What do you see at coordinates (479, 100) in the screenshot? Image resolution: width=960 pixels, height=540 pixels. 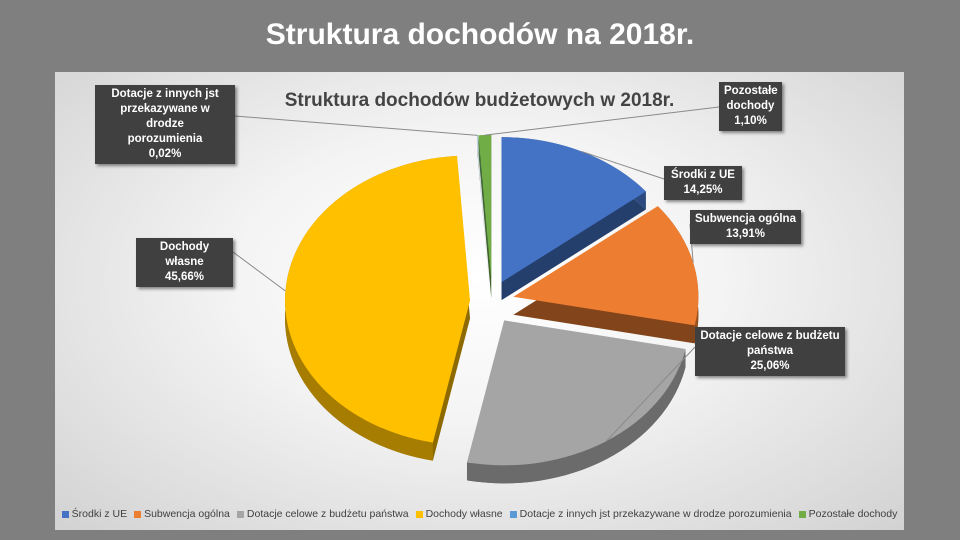 I see `chart-title: Struktura dochodów budżetowych w 2018r.` at bounding box center [479, 100].